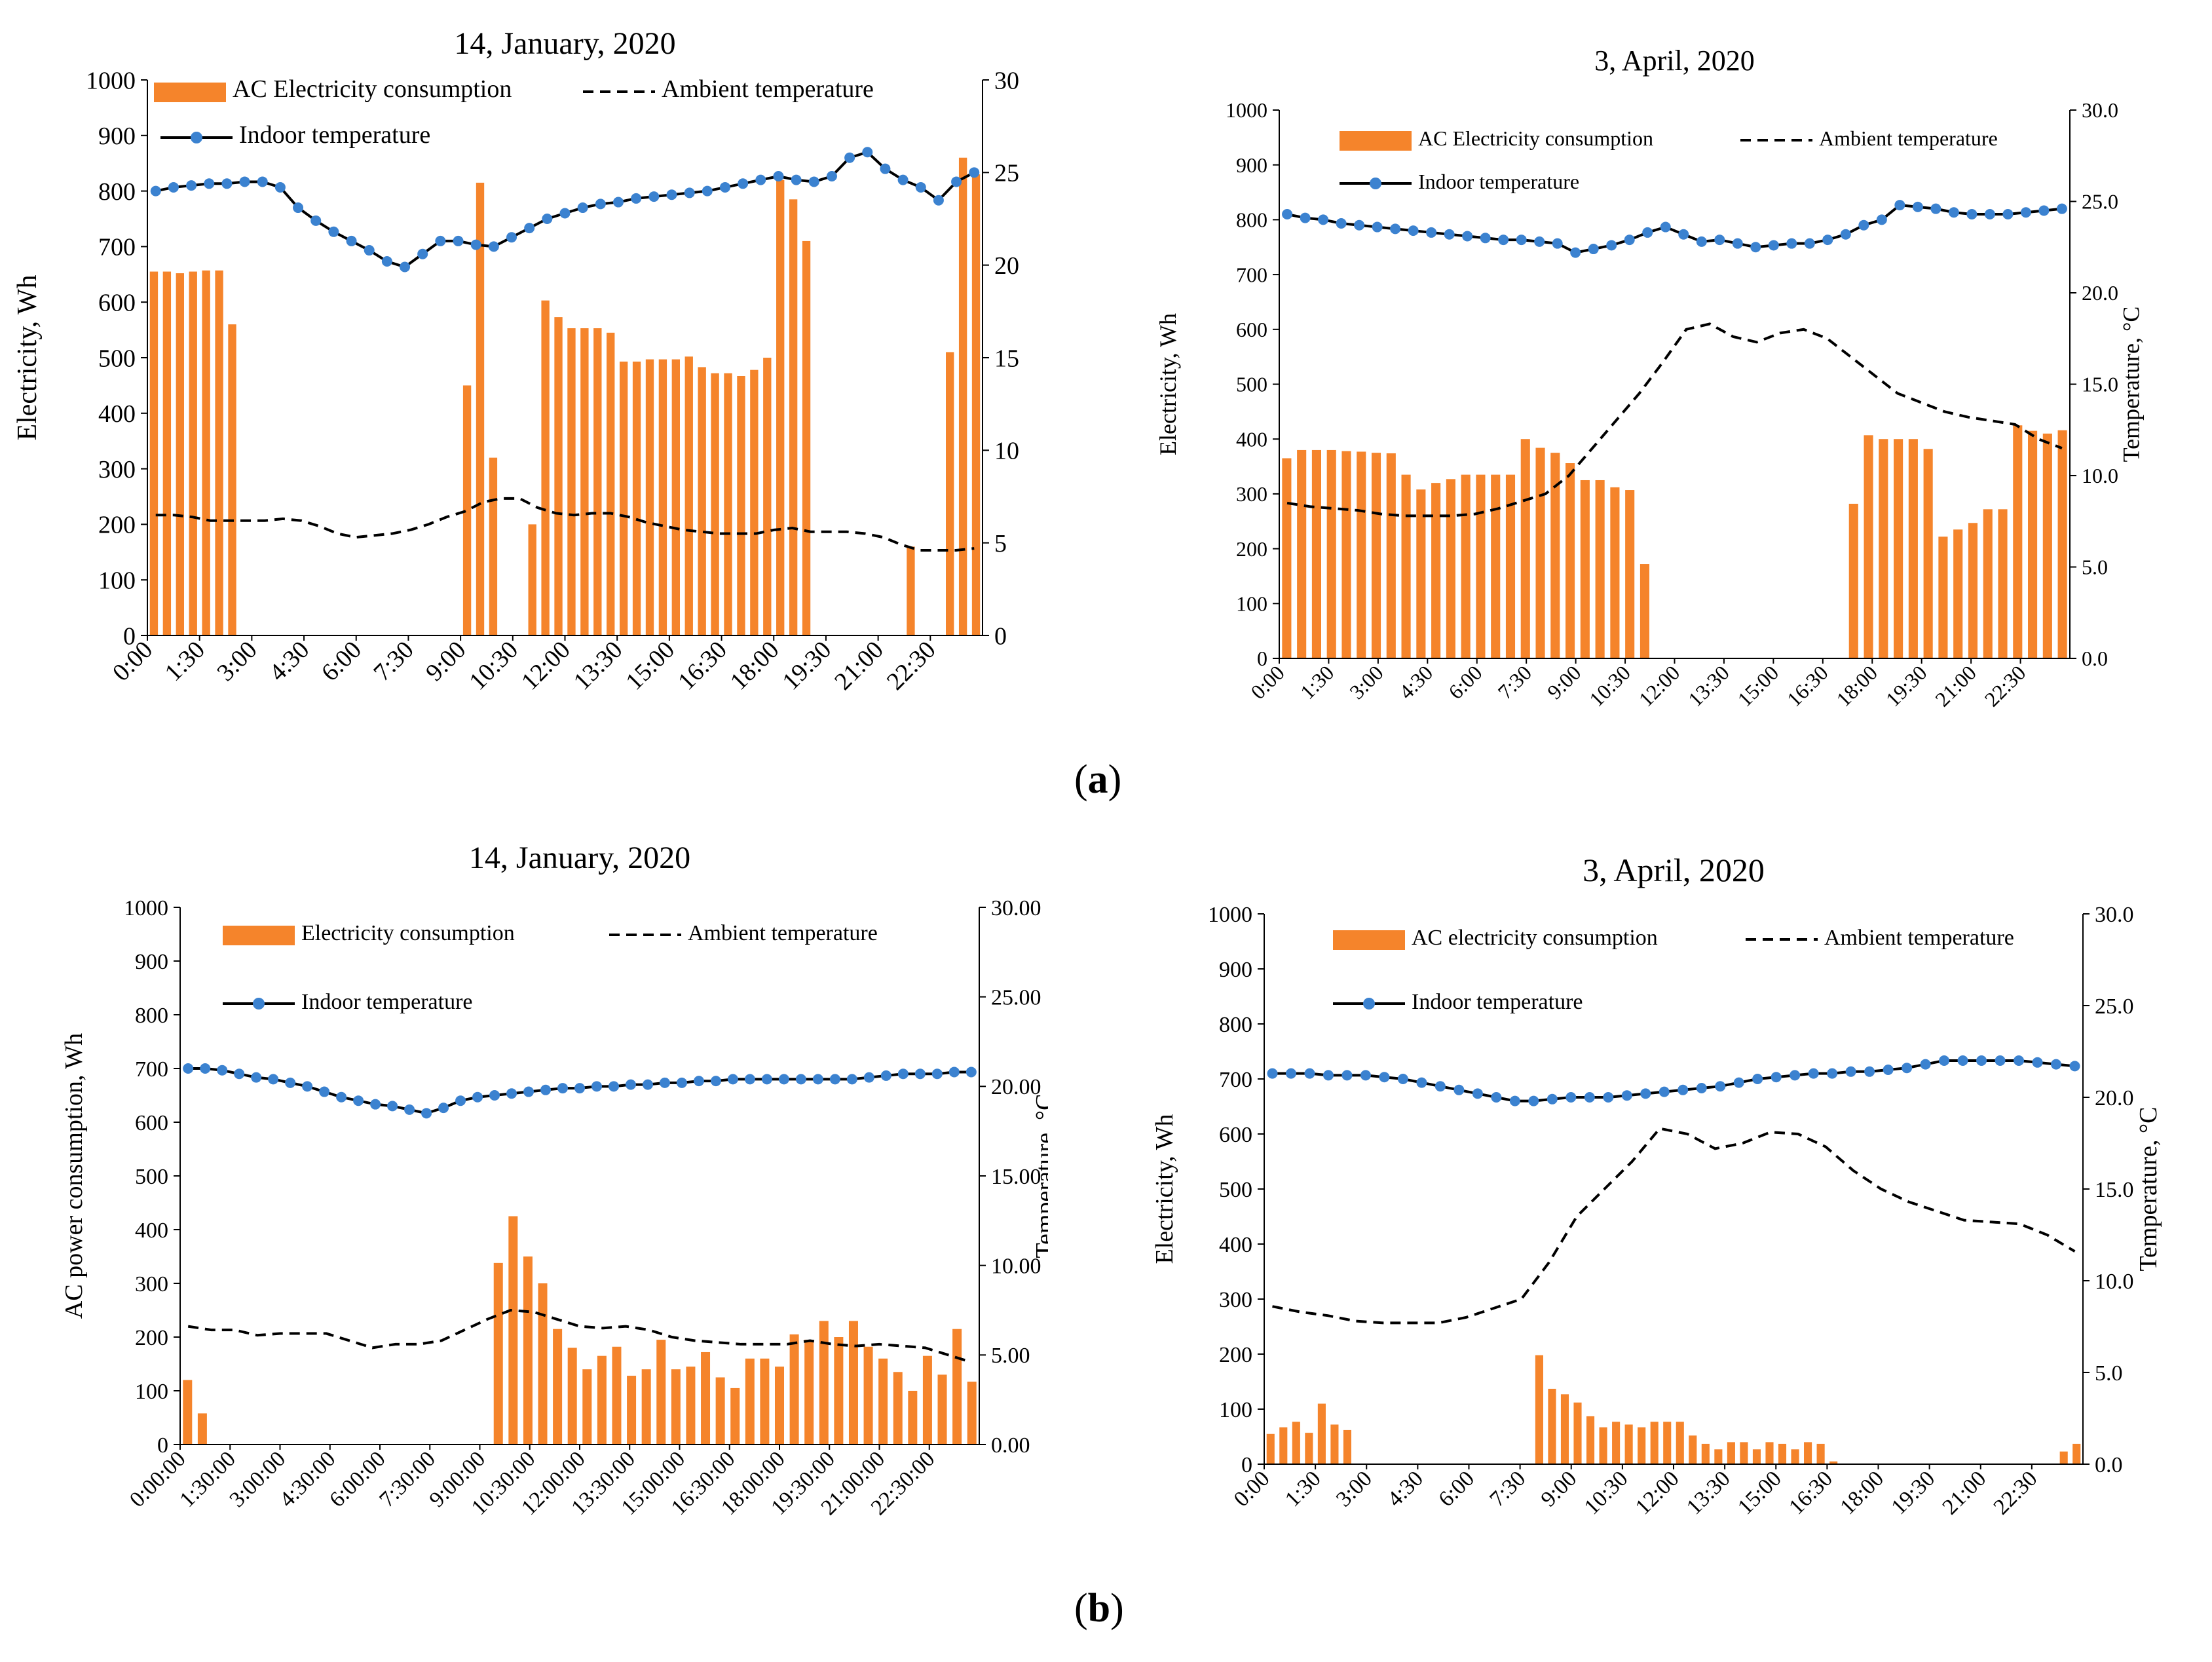 The width and height of the screenshot is (2212, 1662). I want to click on y-tick-label: 600, so click(1235, 1135).